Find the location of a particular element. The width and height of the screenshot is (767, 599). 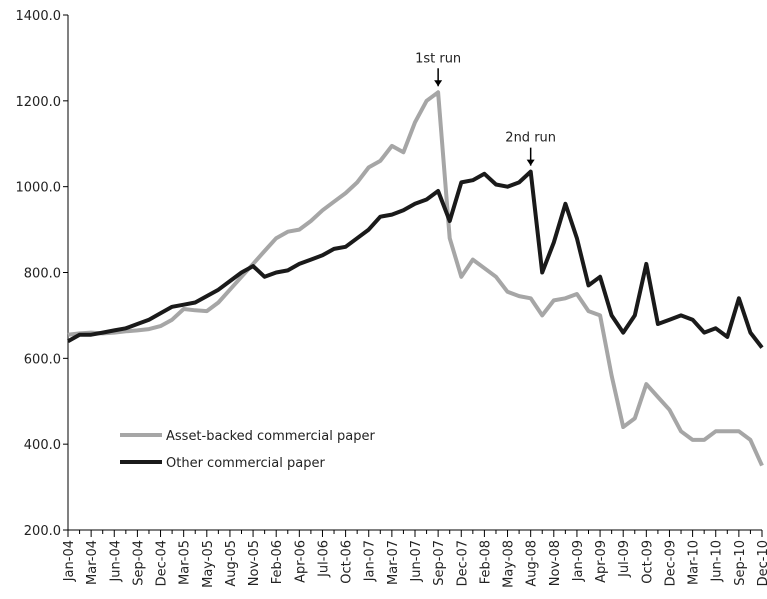

x-tick-label: Apr-09 is located at coordinates (601, 561).